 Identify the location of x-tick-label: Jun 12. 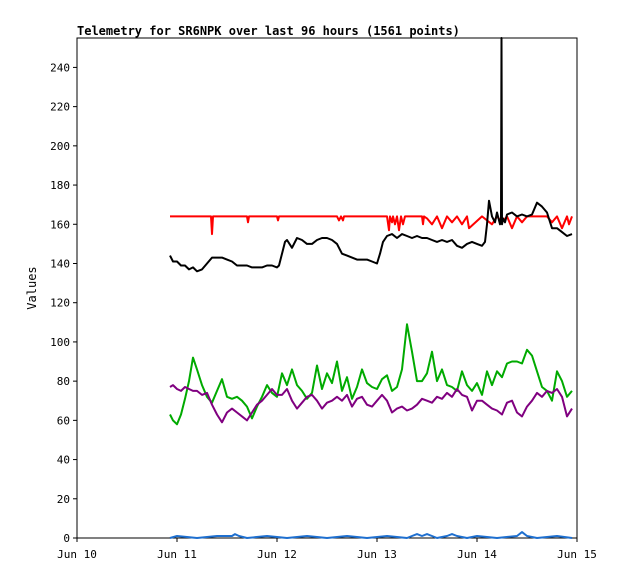
(277, 554).